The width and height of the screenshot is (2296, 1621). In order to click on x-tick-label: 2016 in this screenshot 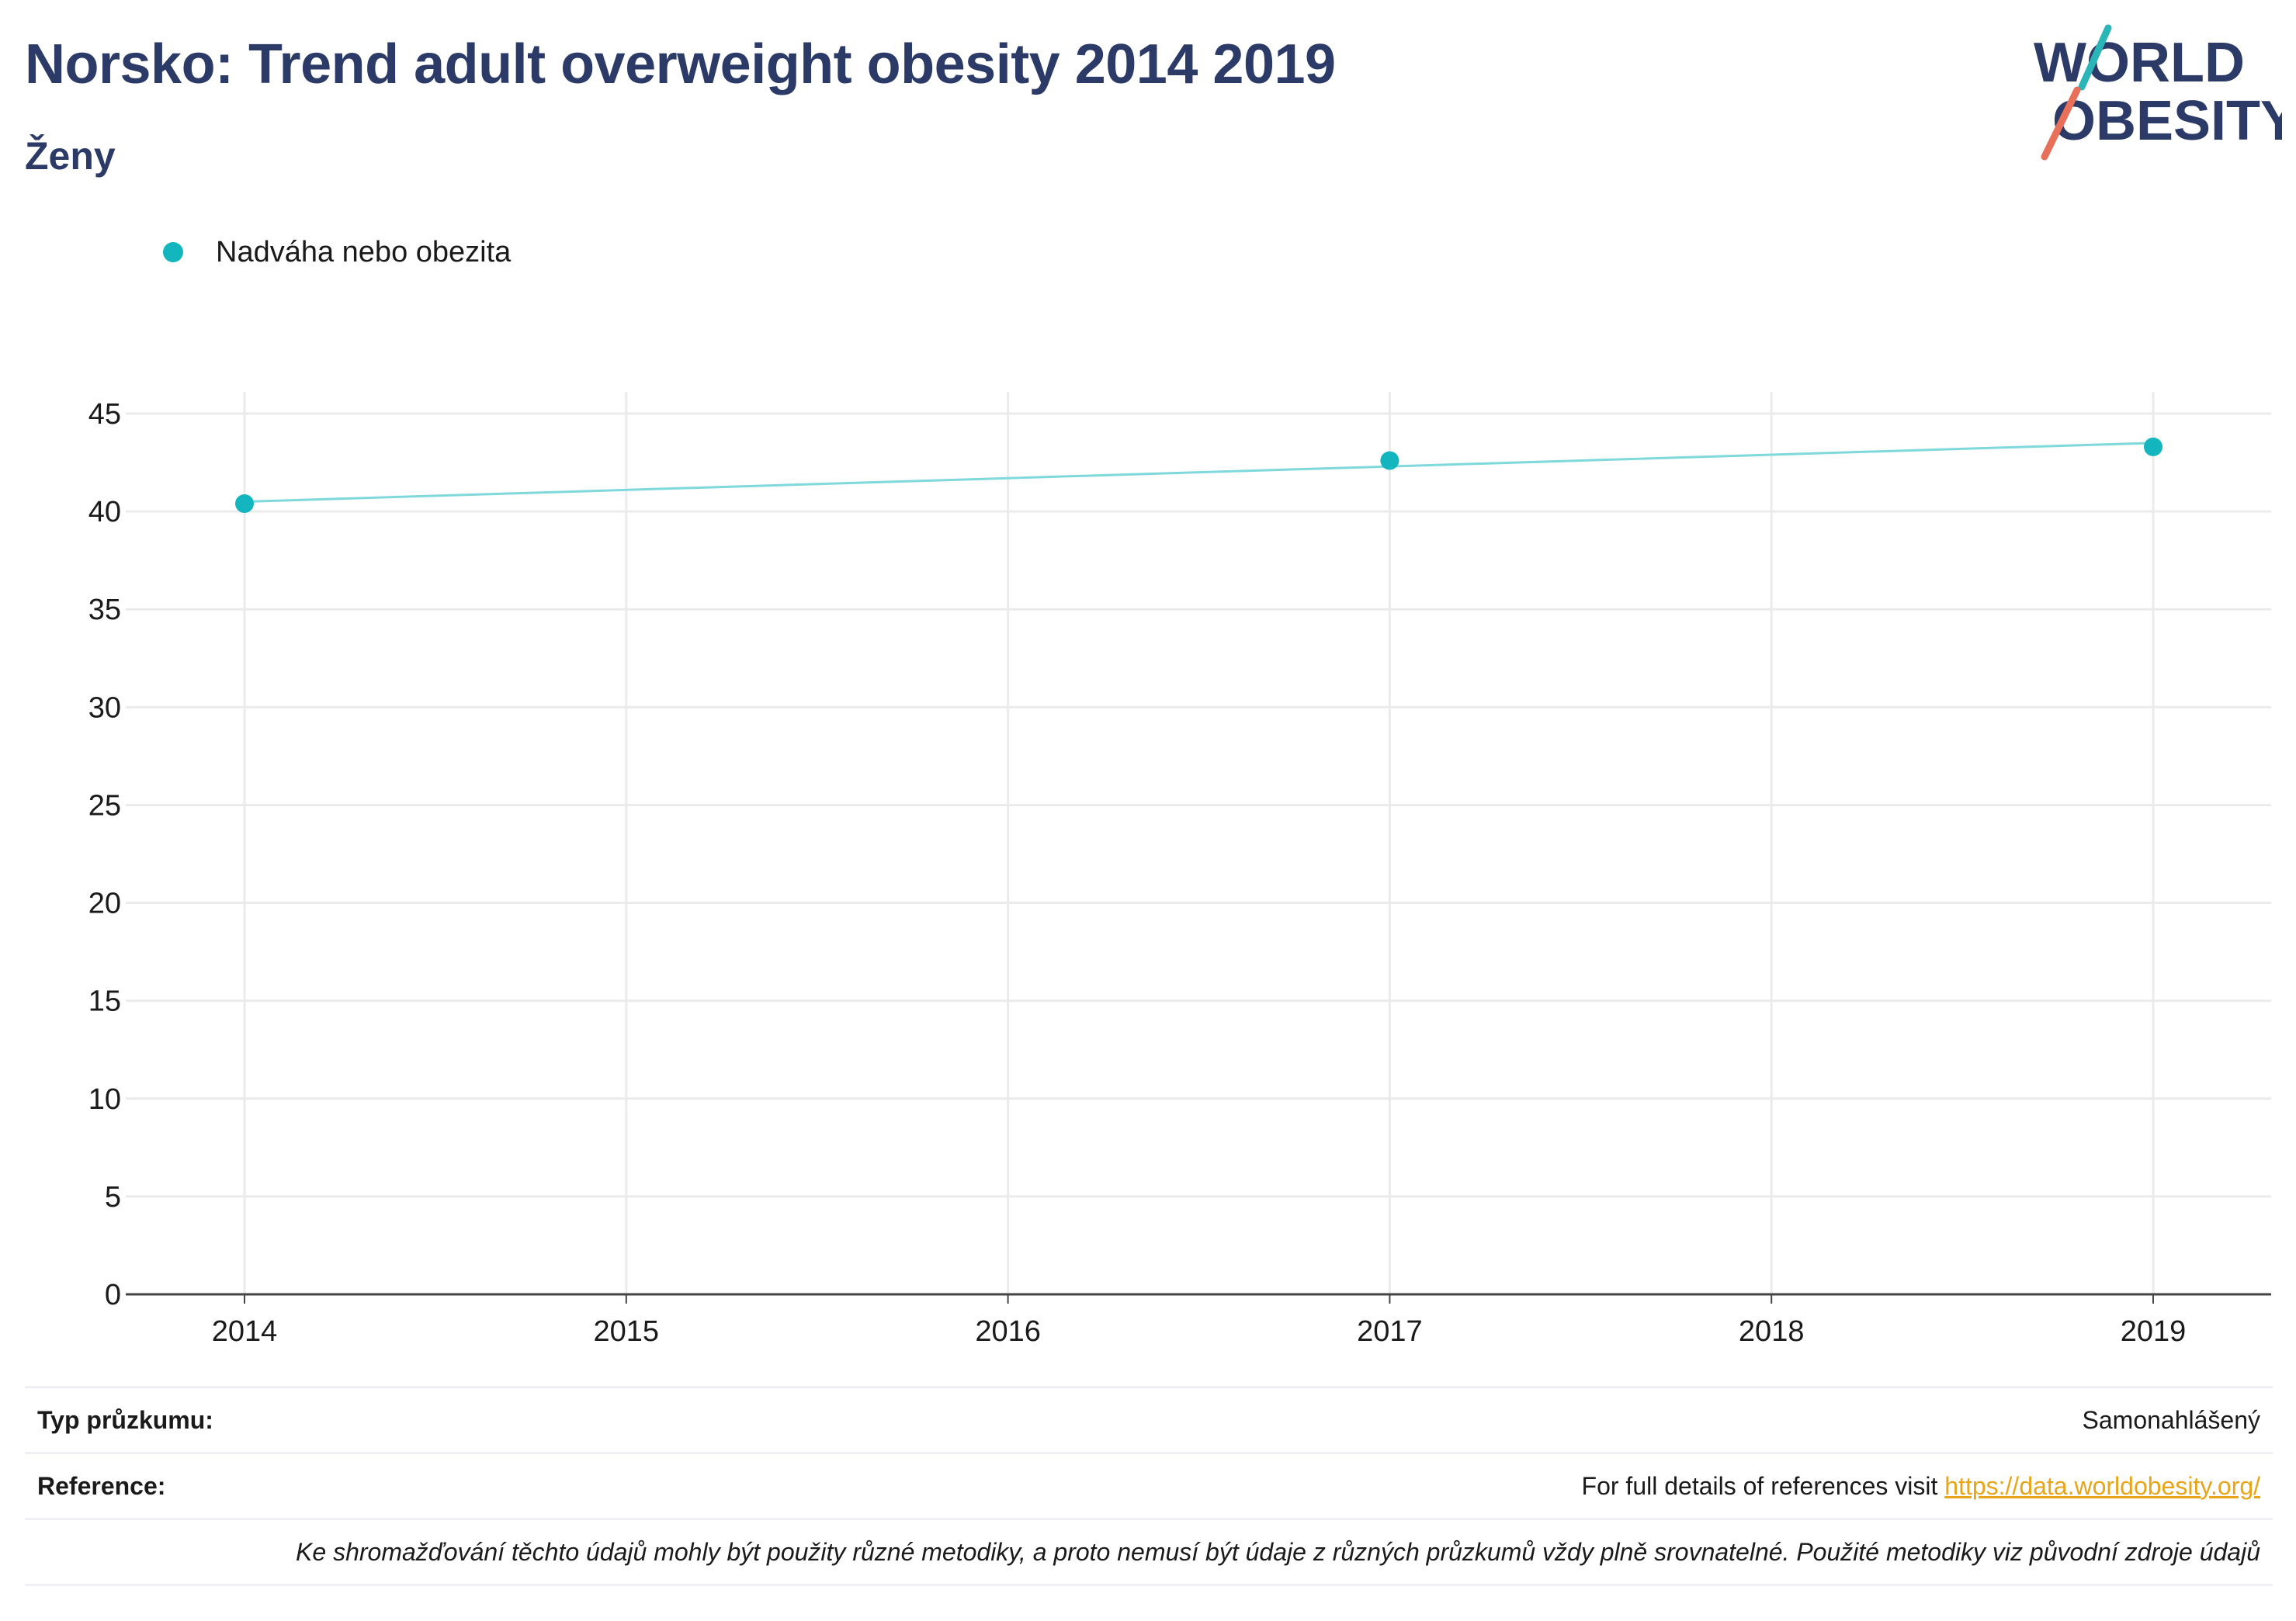, I will do `click(1008, 1331)`.